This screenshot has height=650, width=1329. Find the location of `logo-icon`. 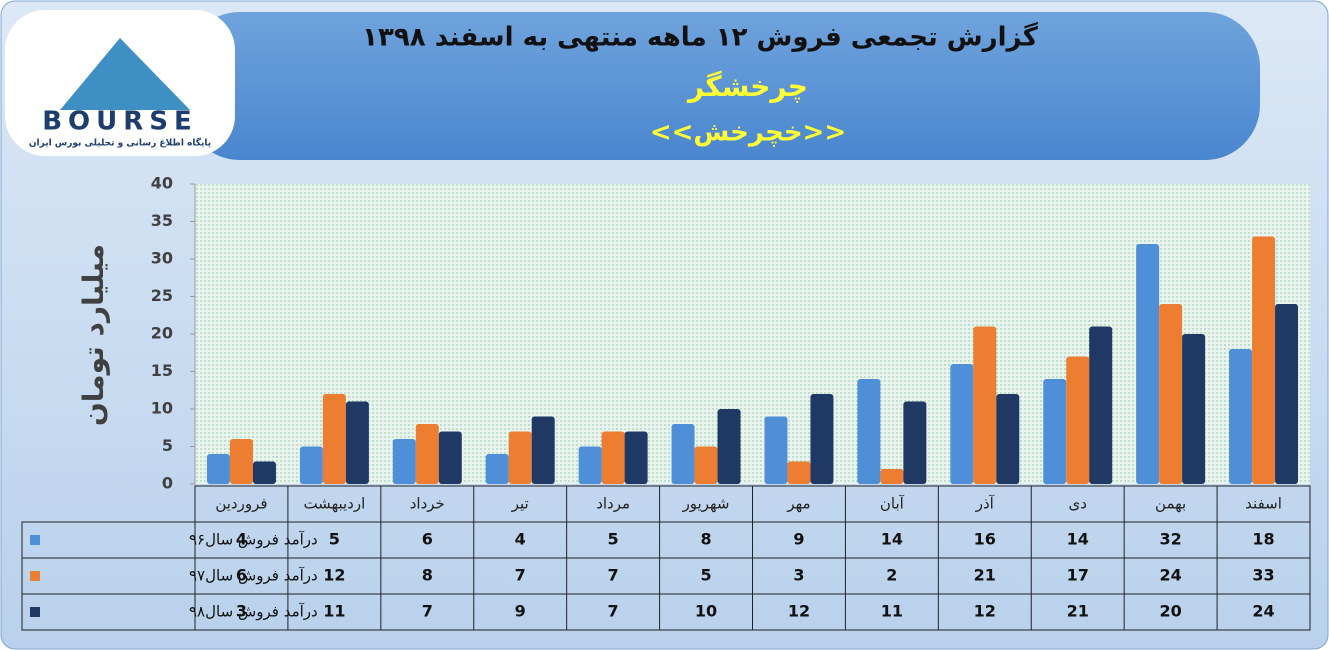

logo-icon is located at coordinates (125, 74).